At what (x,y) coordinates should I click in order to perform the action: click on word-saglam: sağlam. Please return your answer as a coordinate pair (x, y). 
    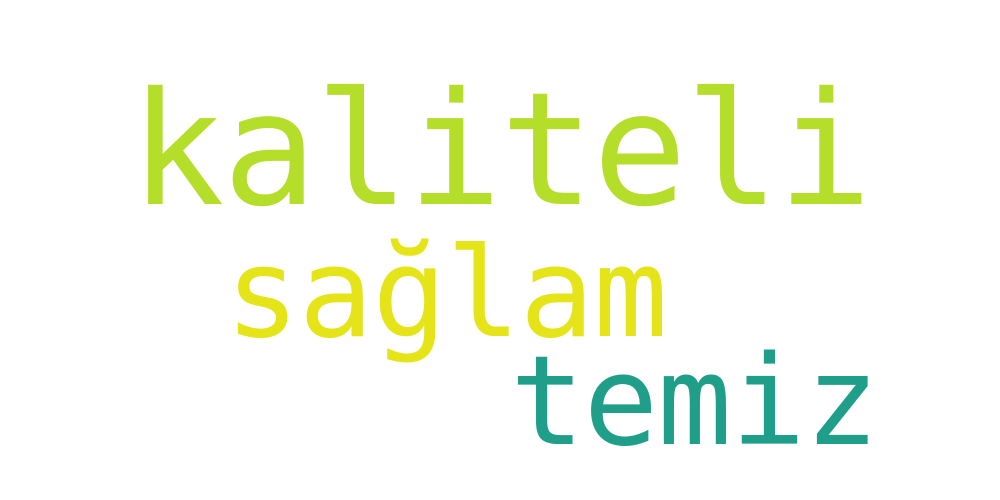
    Looking at the image, I should click on (446, 294).